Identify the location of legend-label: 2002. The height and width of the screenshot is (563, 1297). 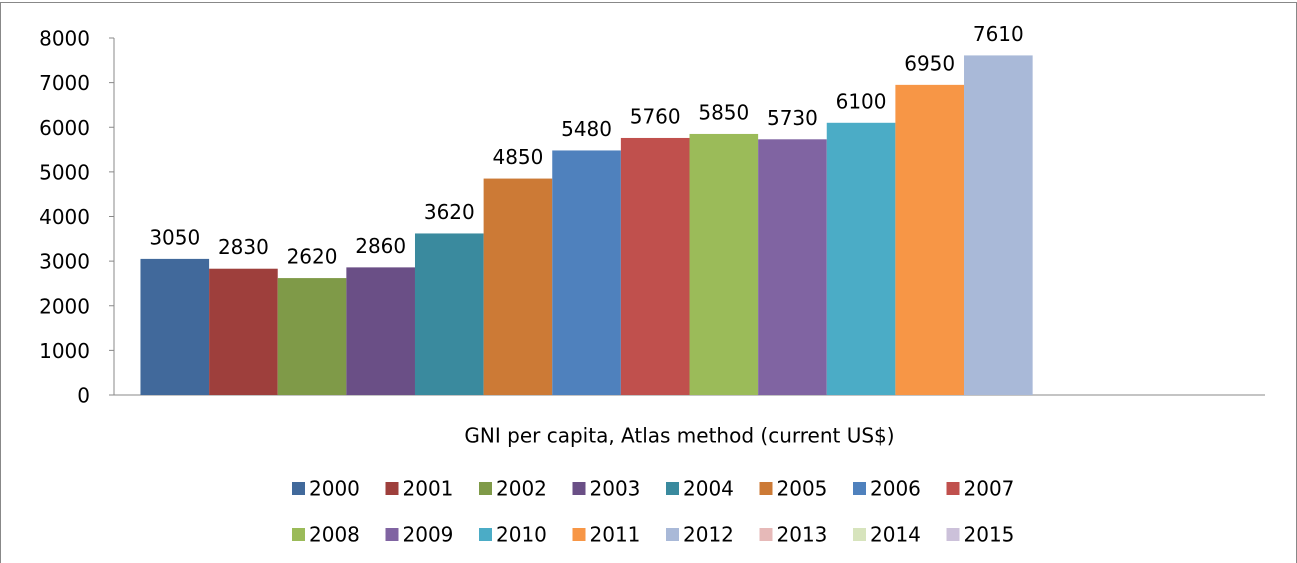
(521, 489).